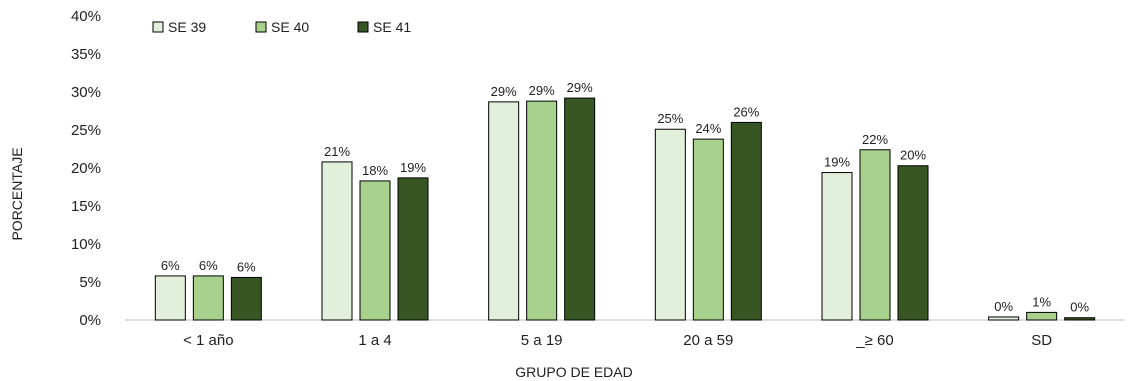 This screenshot has height=381, width=1136. Describe the element at coordinates (708, 340) in the screenshot. I see `category-label: 20 a 59` at that location.